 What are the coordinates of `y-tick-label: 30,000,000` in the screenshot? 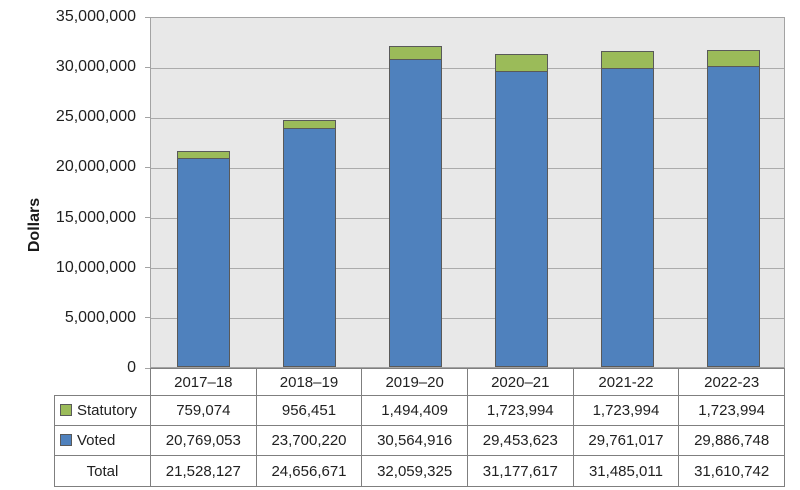 It's located at (95, 67).